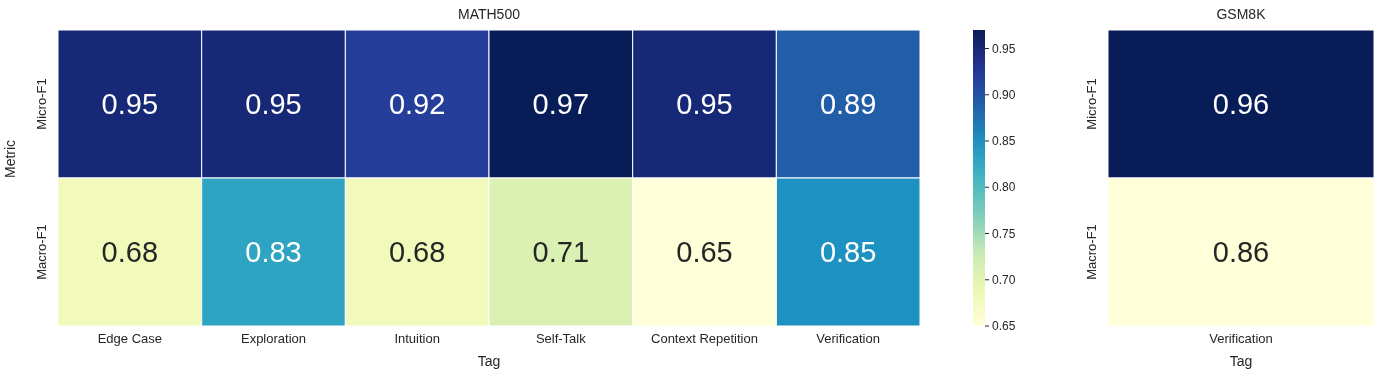  I want to click on color-bar-label: 0.75, so click(1004, 233).